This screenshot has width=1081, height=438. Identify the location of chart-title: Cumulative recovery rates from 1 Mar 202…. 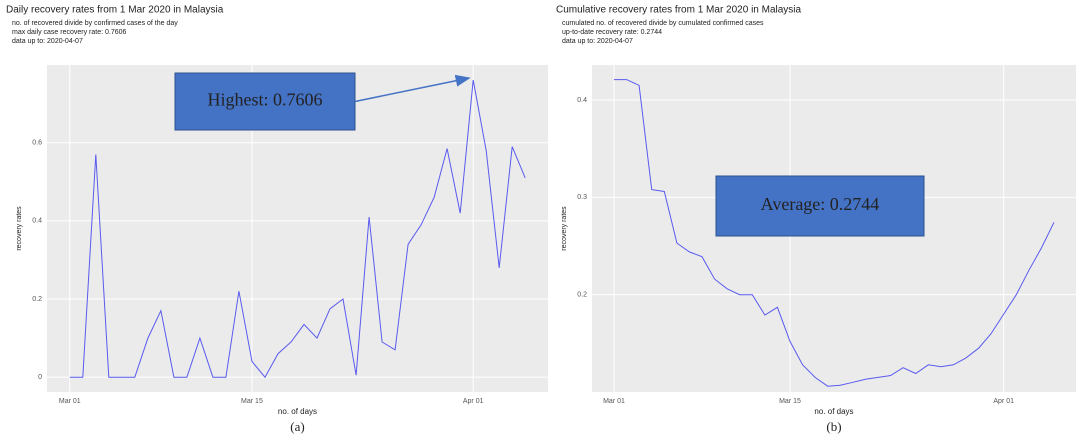
(679, 10).